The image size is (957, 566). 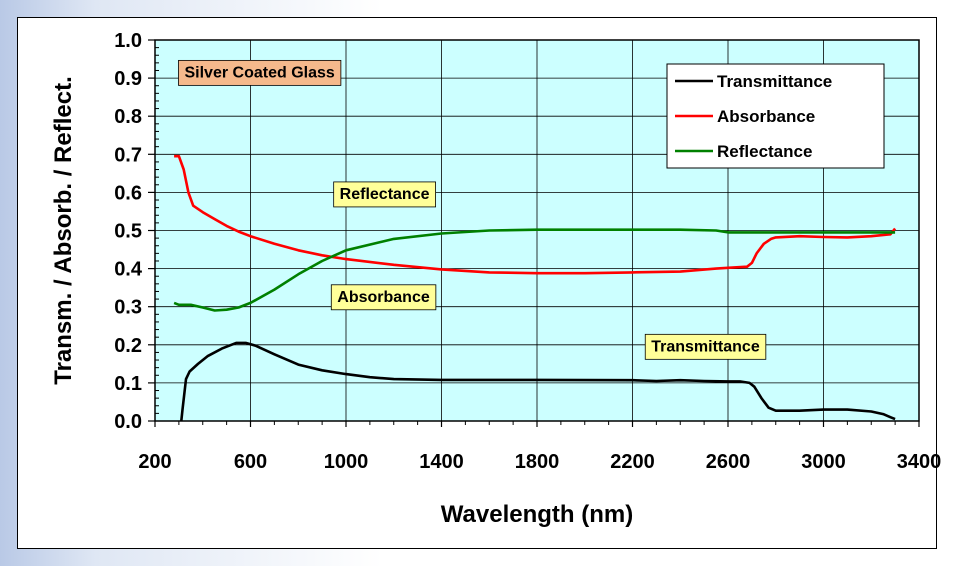 I want to click on y-tick-label: 0.5, so click(x=128, y=232).